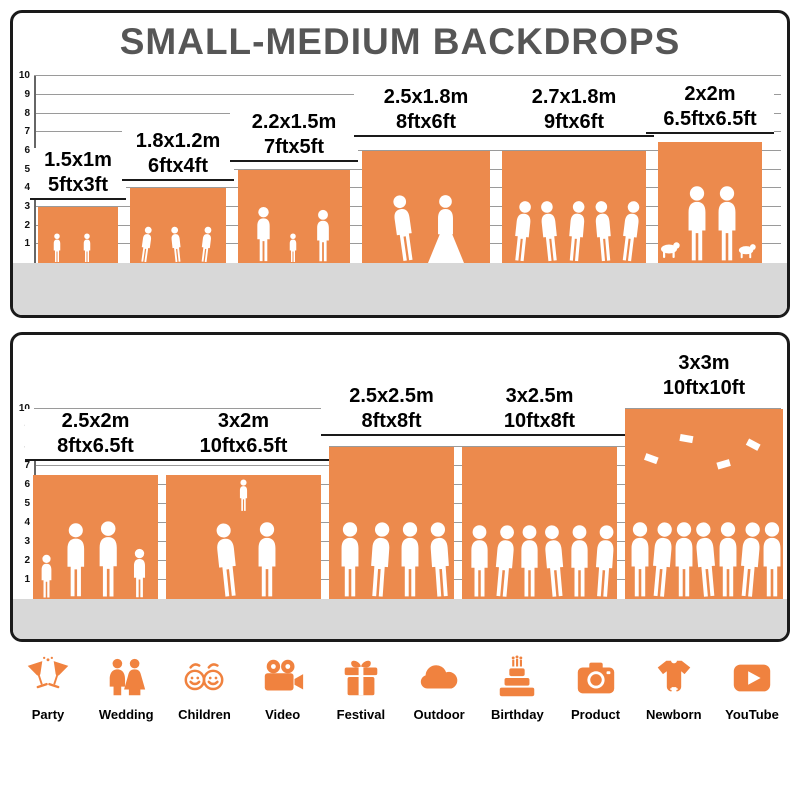 Image resolution: width=800 pixels, height=800 pixels. What do you see at coordinates (126, 714) in the screenshot?
I see `category-label: Wedding` at bounding box center [126, 714].